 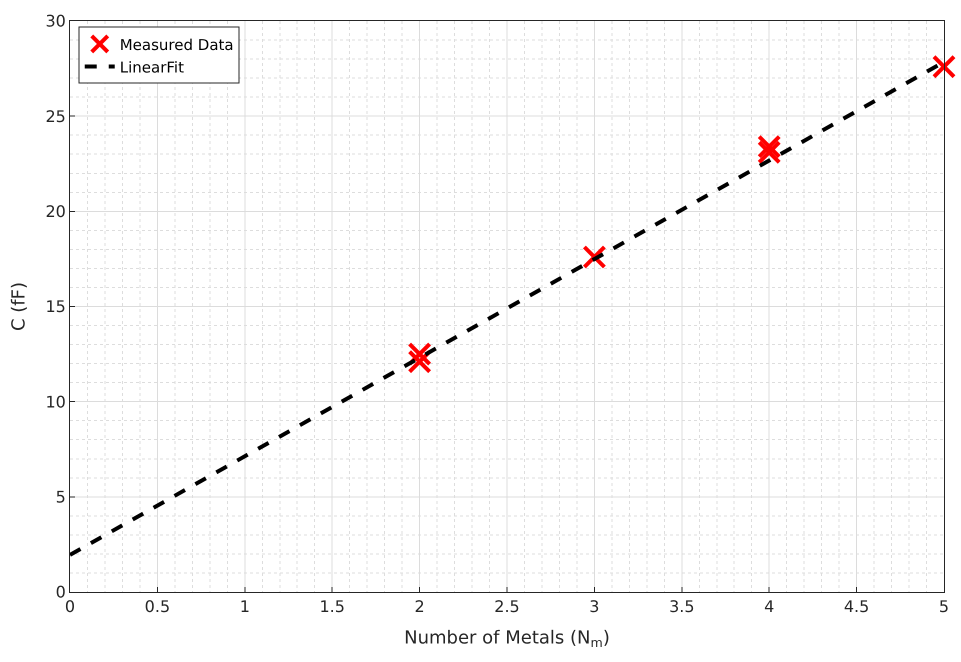 What do you see at coordinates (419, 606) in the screenshot?
I see `x-tick-label: 2` at bounding box center [419, 606].